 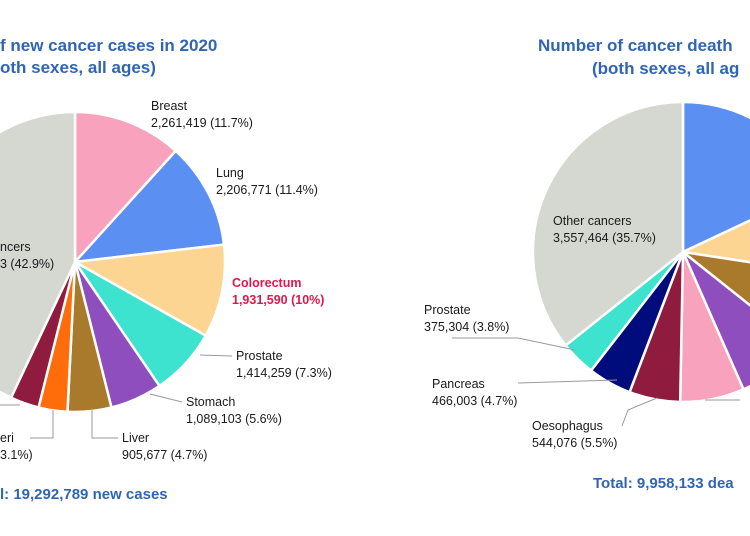 I want to click on label-name-lung: Lung, so click(x=230, y=173).